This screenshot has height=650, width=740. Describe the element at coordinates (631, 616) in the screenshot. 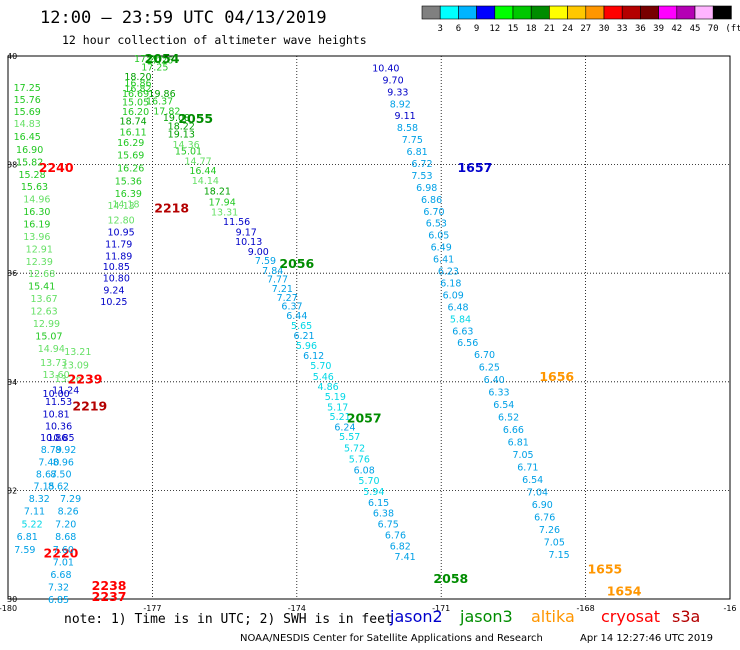

I see `satellite-name-cryosat: cryosat` at that location.